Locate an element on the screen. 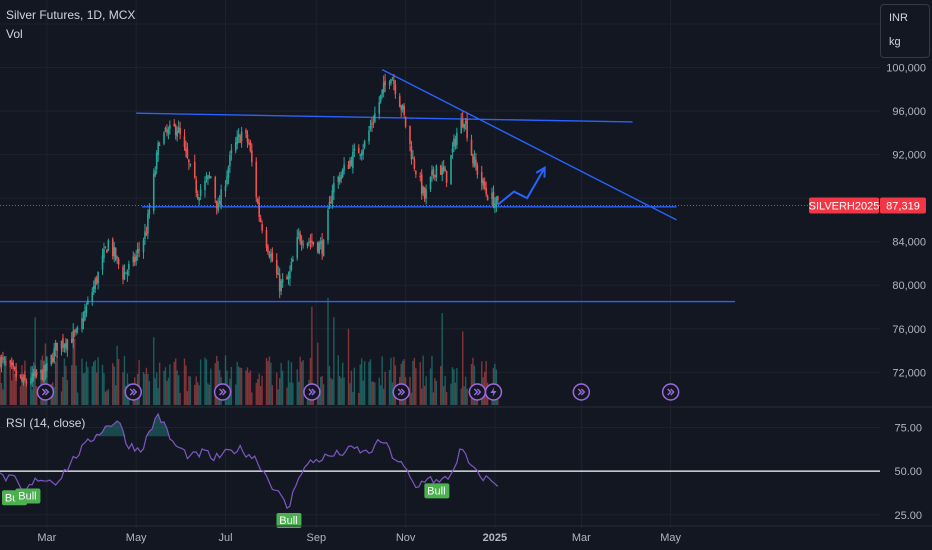 The width and height of the screenshot is (932, 550). price-badge-symbol: SILVERH2025 is located at coordinates (844, 207).